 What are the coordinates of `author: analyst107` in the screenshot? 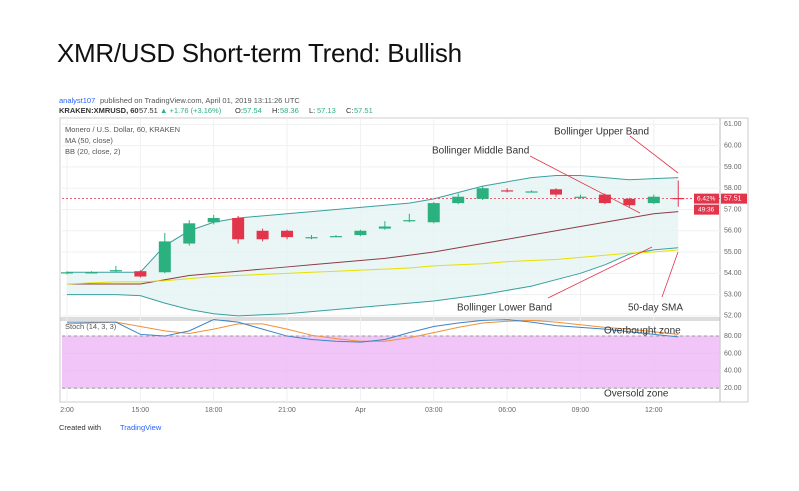 It's located at (77, 100).